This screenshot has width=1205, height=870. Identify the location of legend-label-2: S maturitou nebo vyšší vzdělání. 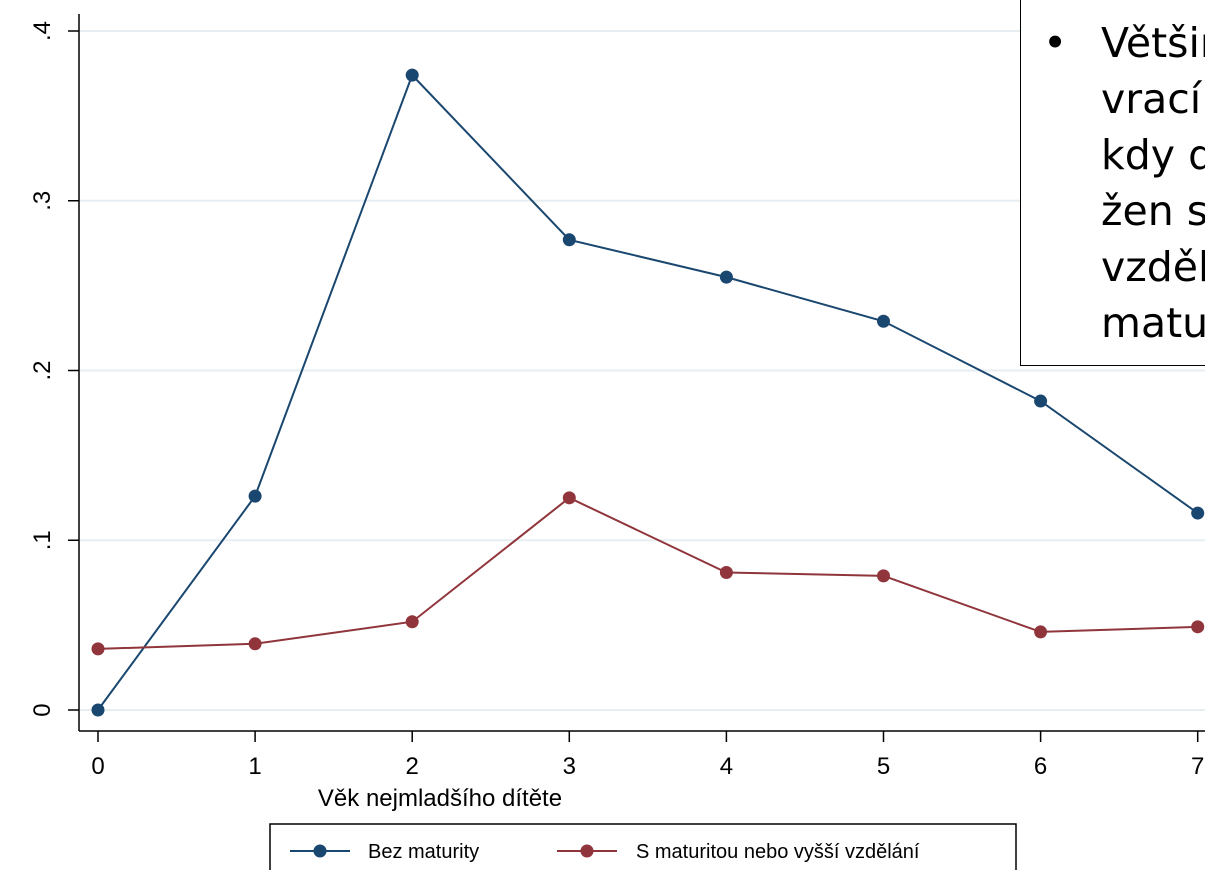
(778, 852).